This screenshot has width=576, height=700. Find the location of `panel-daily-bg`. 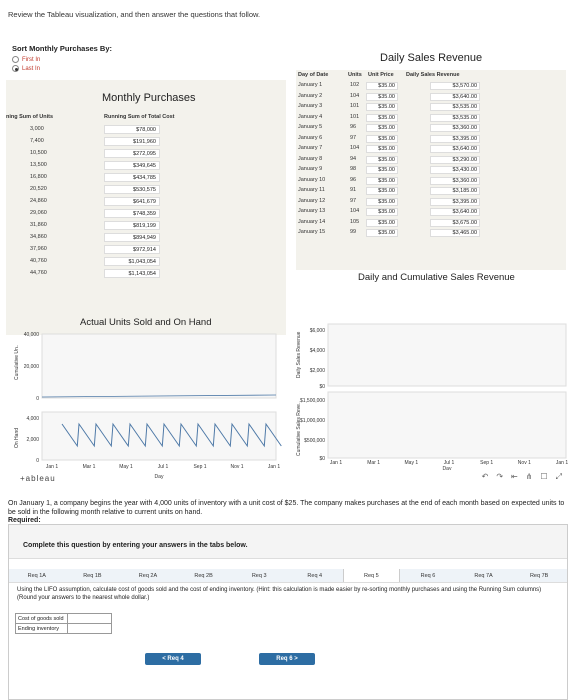

panel-daily-bg is located at coordinates (447, 355).